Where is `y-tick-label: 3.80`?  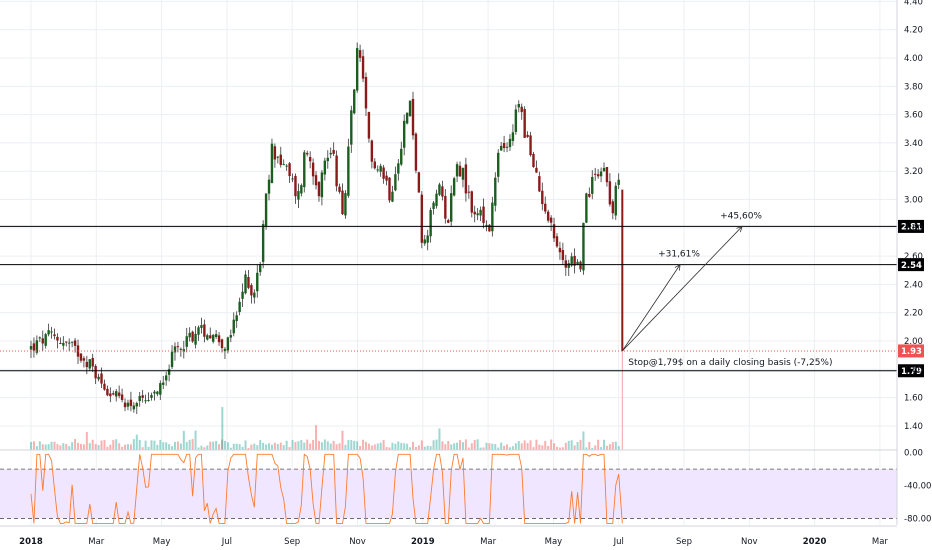
y-tick-label: 3.80 is located at coordinates (913, 87).